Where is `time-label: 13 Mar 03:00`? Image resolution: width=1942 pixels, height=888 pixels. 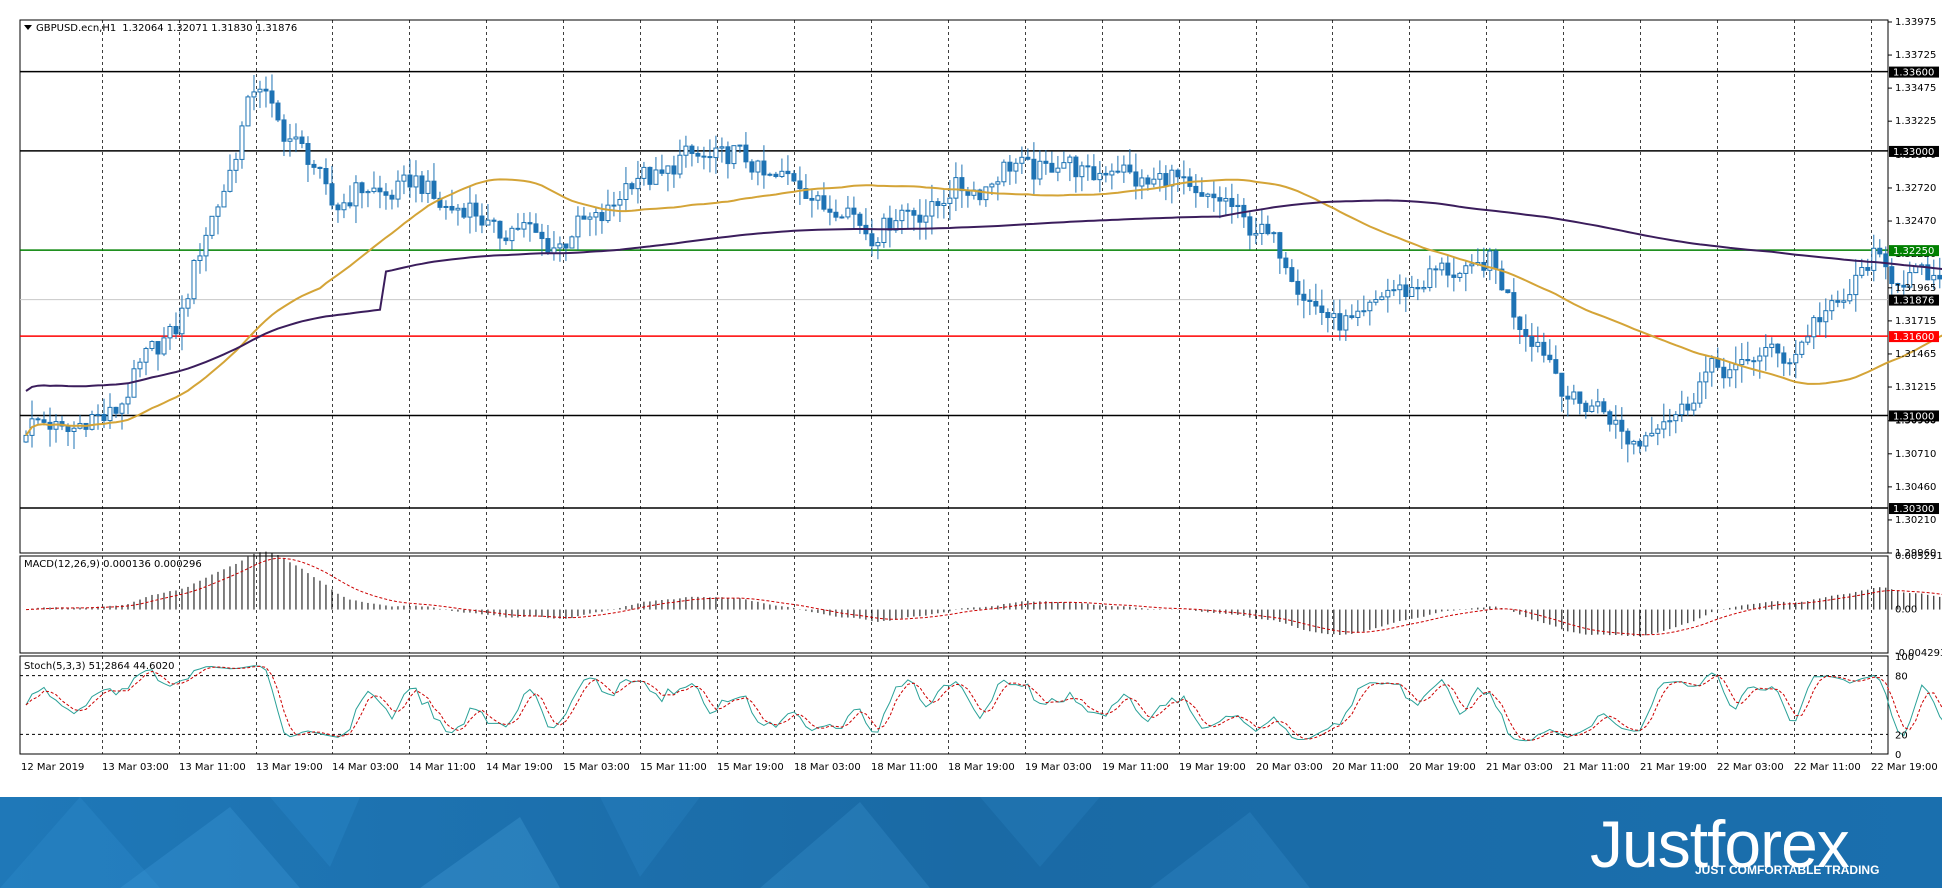
time-label: 13 Mar 03:00 is located at coordinates (135, 767).